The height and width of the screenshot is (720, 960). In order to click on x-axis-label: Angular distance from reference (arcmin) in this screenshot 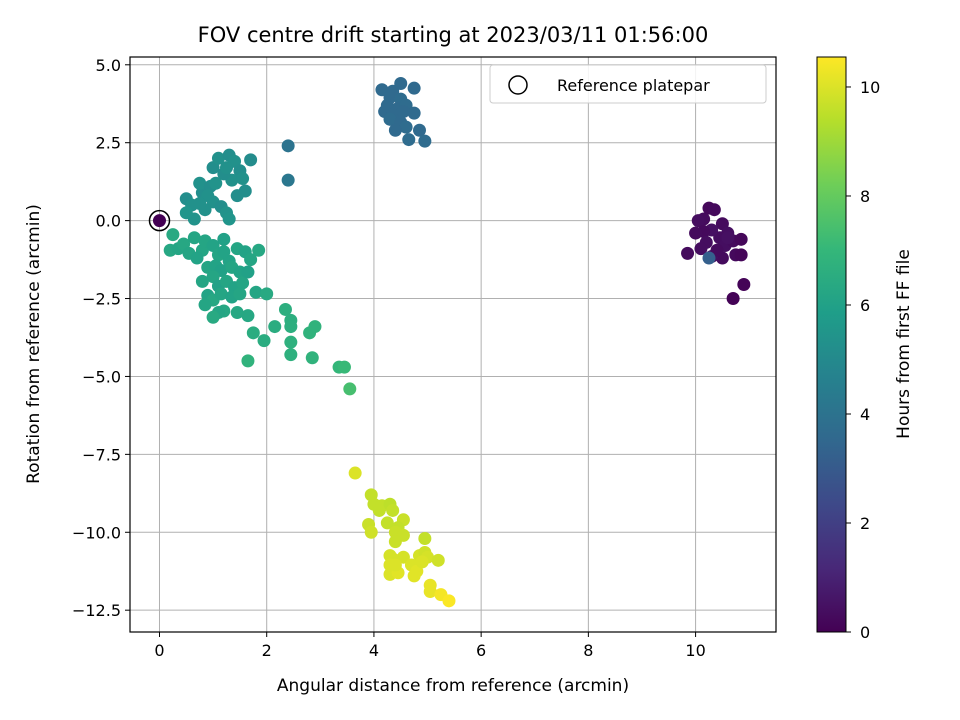, I will do `click(453, 686)`.